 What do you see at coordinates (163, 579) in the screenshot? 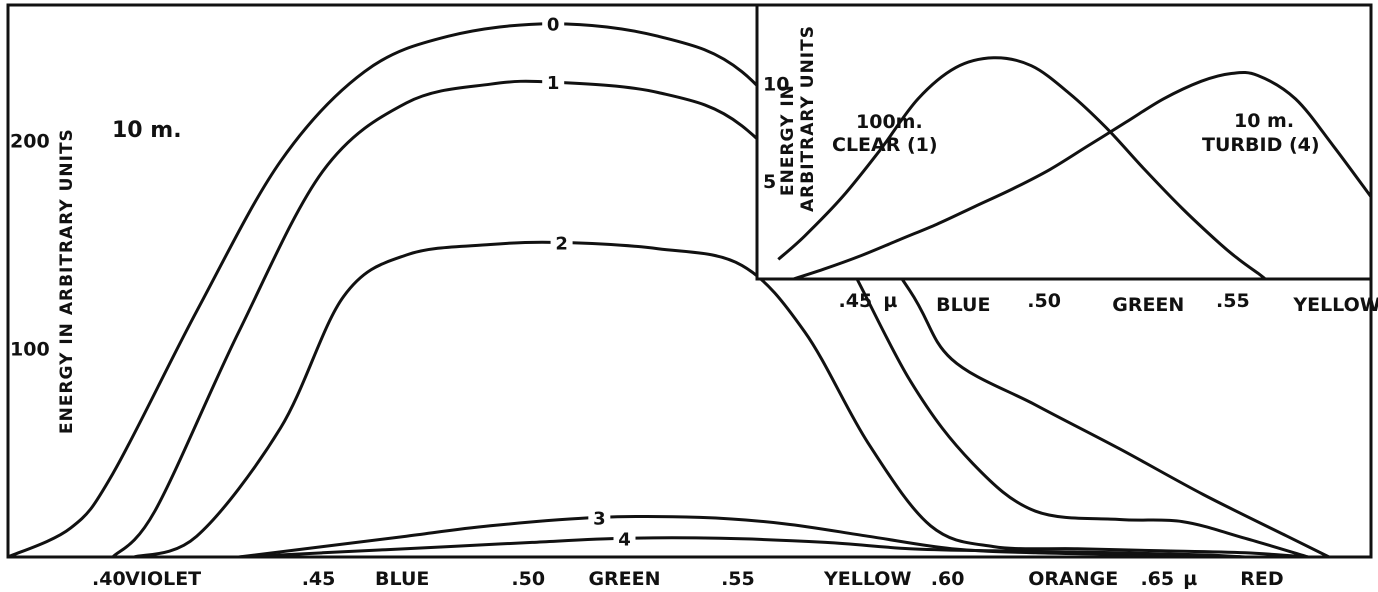
I see `main-color-band-label: VIOLET` at bounding box center [163, 579].